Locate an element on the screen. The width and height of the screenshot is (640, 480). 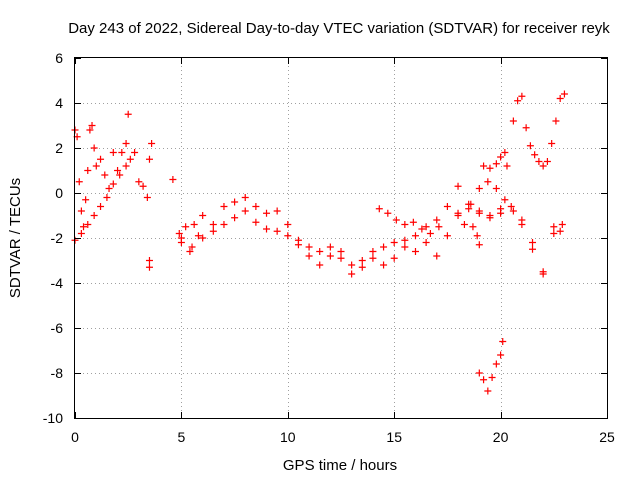
x-tick-label: 5 is located at coordinates (182, 437).